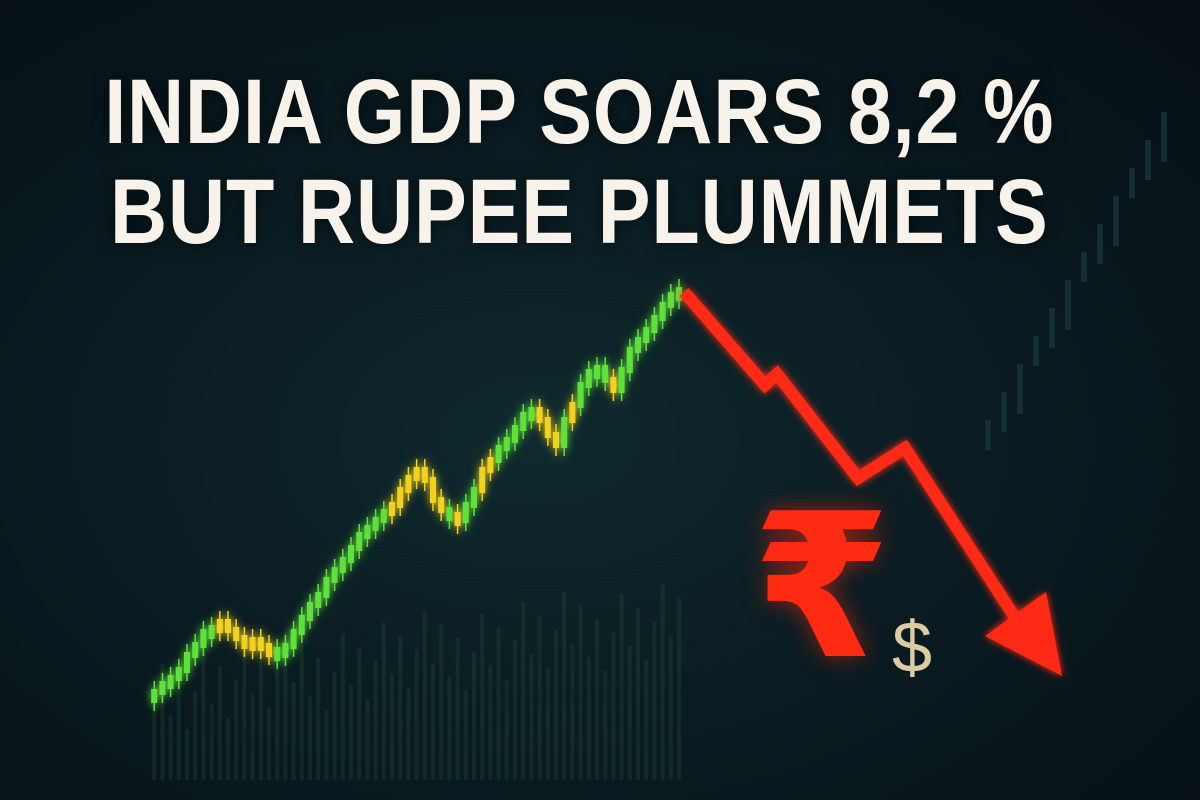 The height and width of the screenshot is (800, 1200). What do you see at coordinates (912, 648) in the screenshot?
I see `dollar-icon: $` at bounding box center [912, 648].